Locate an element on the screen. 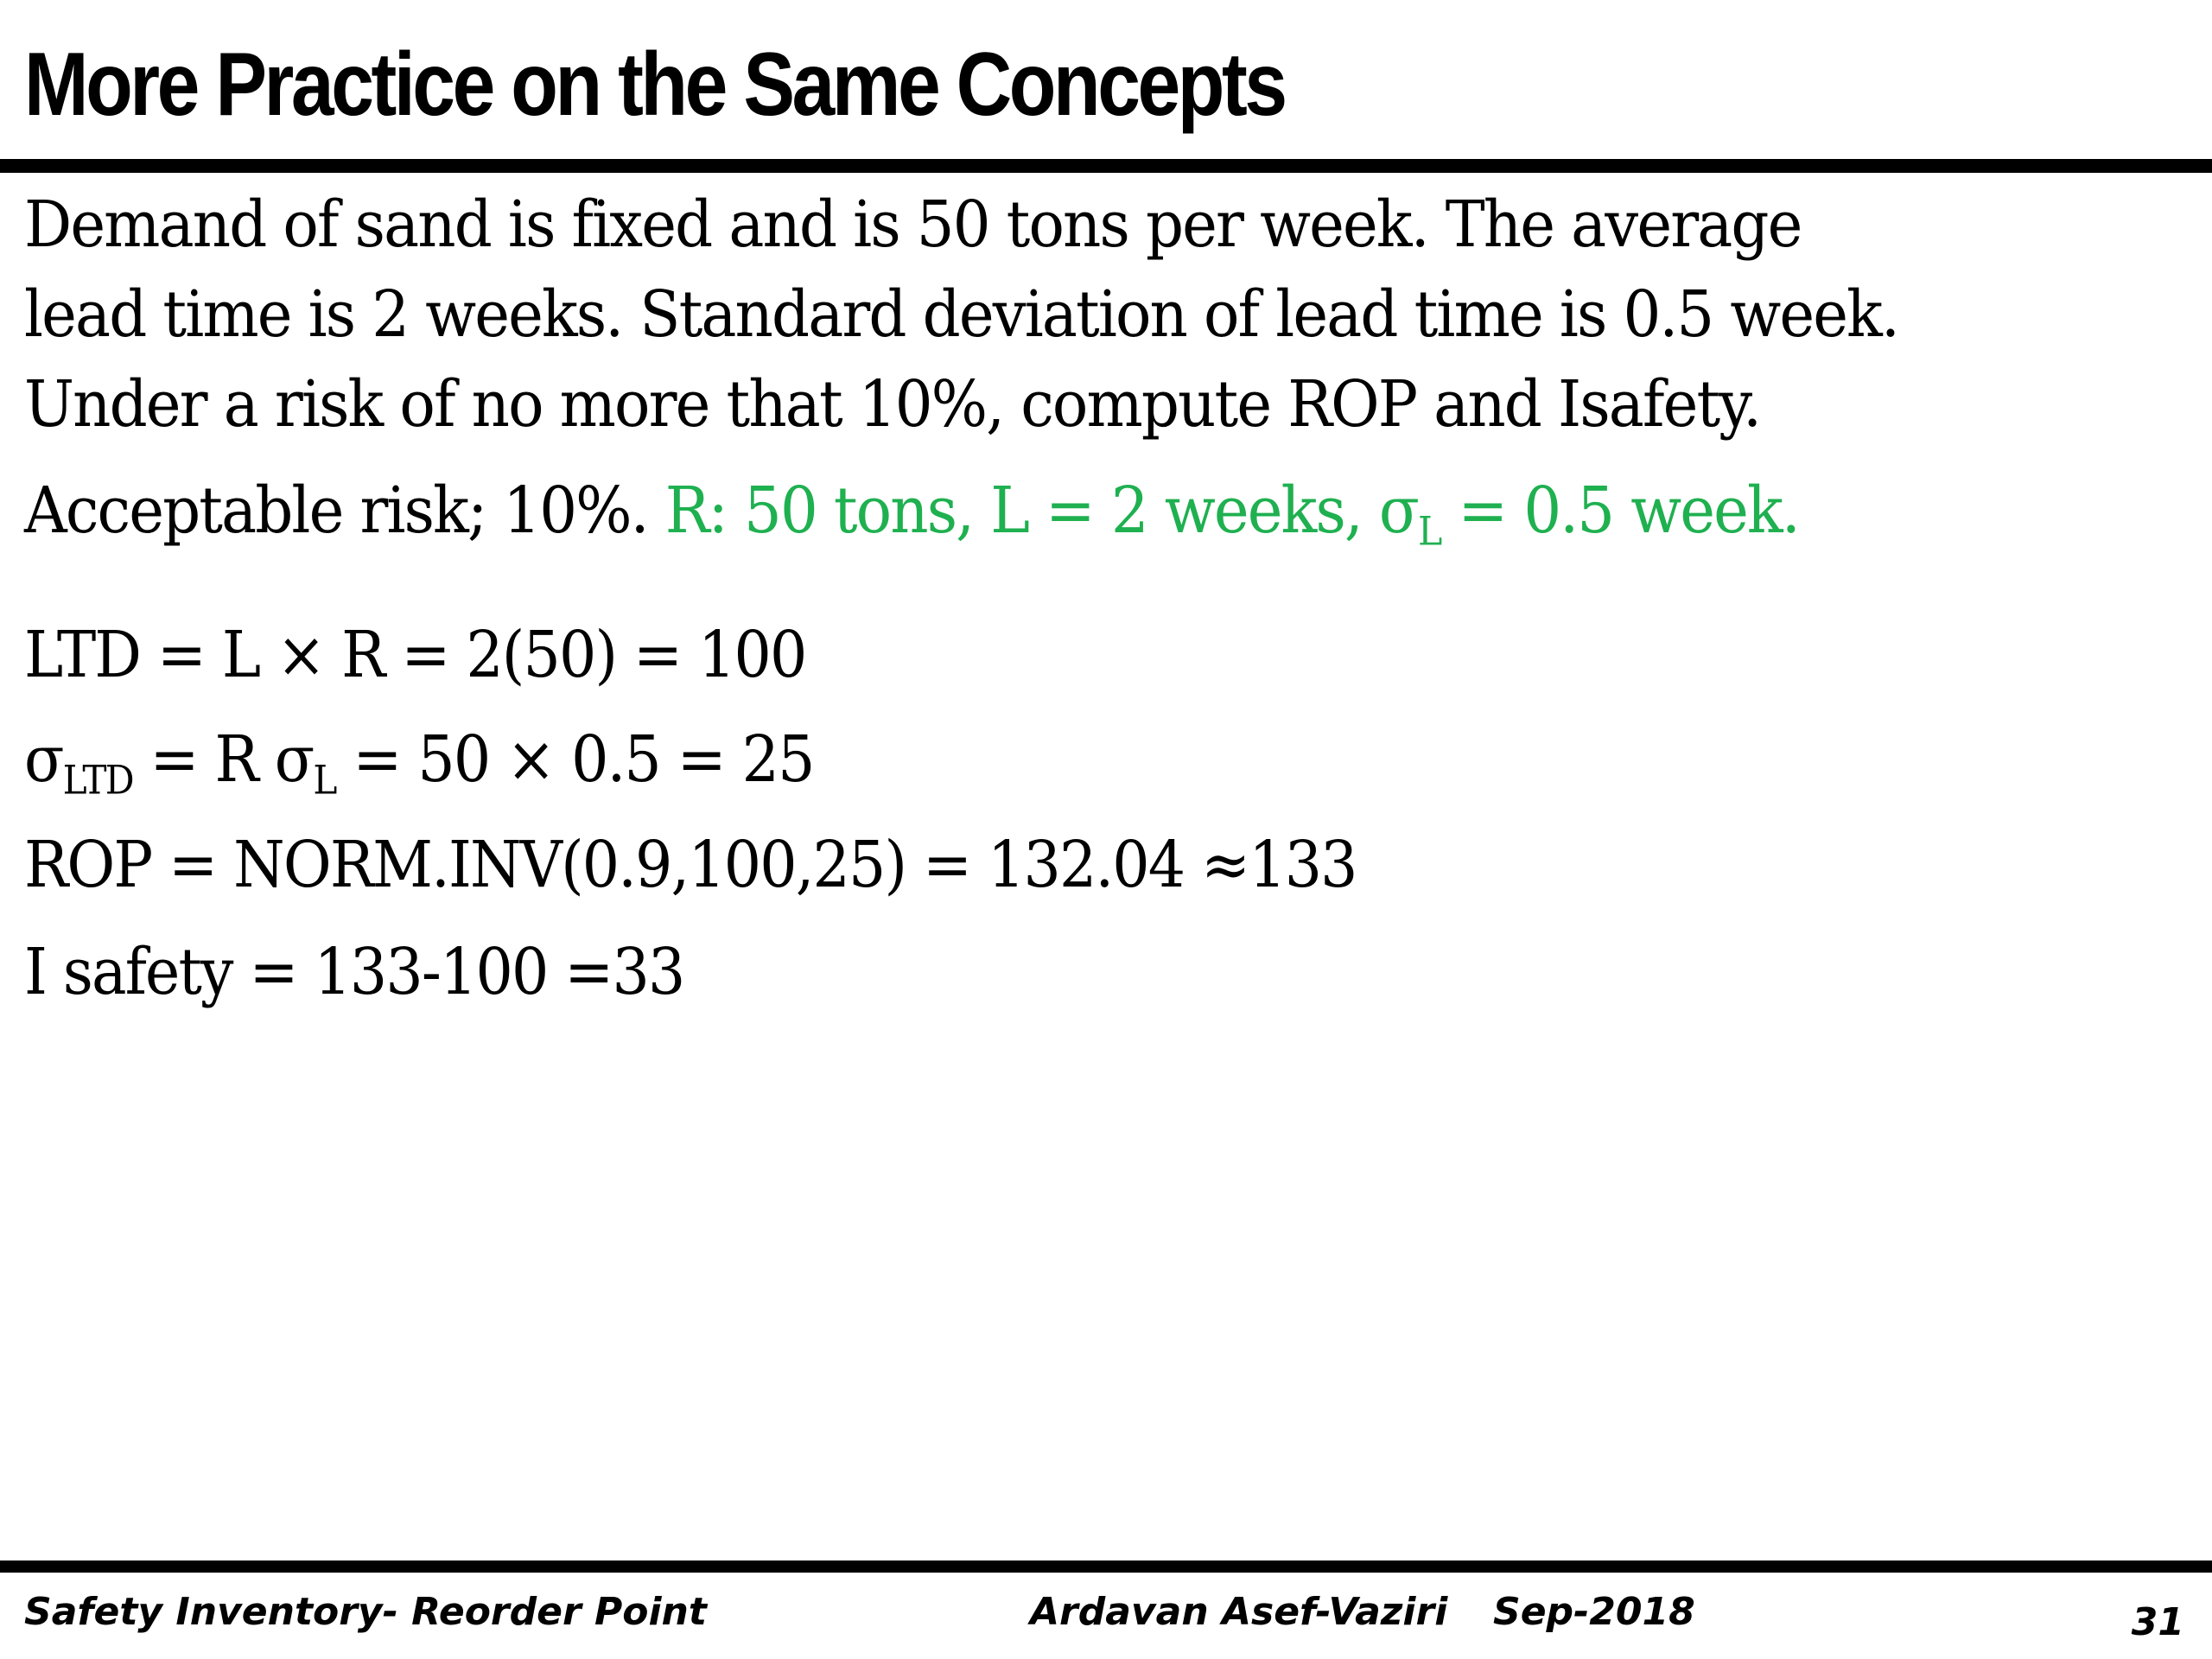  footer-divider is located at coordinates (1106, 1566).